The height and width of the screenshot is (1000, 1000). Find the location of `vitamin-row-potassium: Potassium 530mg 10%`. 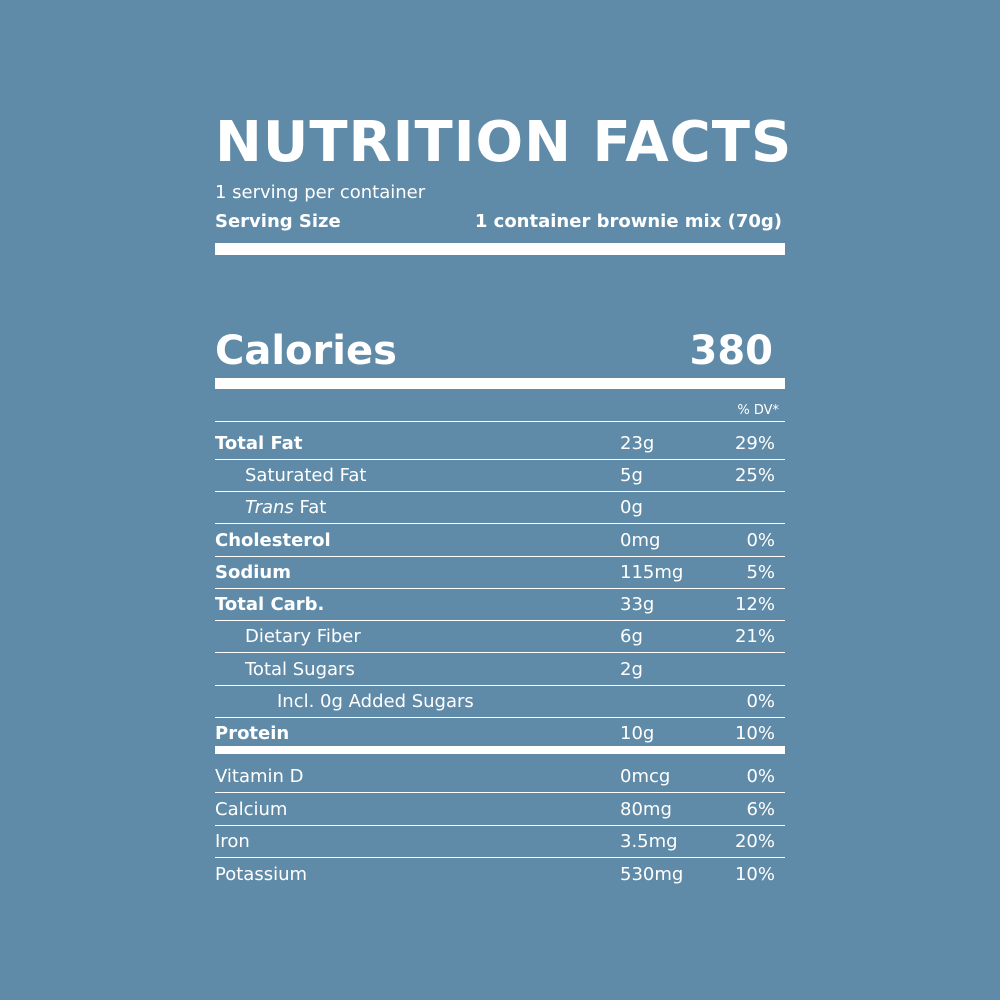

vitamin-row-potassium: Potassium 530mg 10% is located at coordinates (500, 875).